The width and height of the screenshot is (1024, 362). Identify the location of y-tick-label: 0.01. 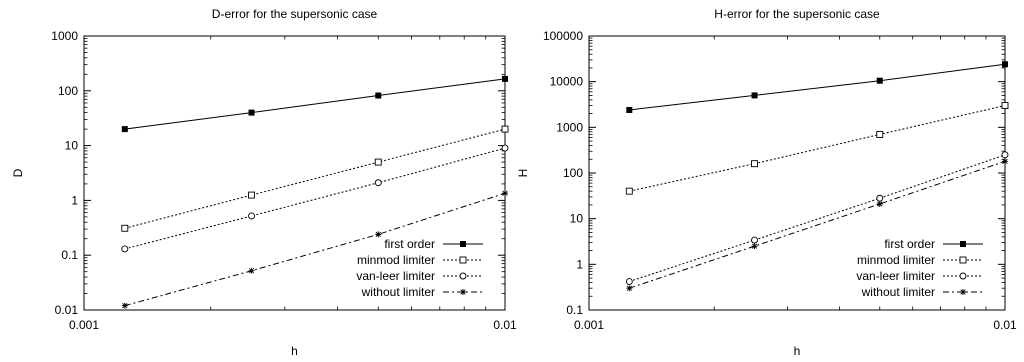
(67, 310).